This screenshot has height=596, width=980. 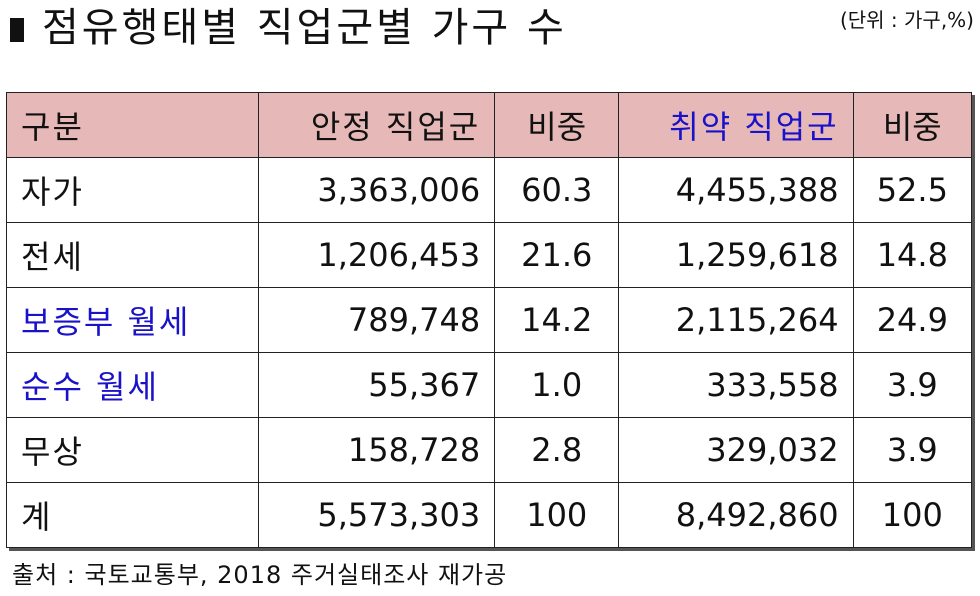 I want to click on row-label: 계, so click(x=132, y=515).